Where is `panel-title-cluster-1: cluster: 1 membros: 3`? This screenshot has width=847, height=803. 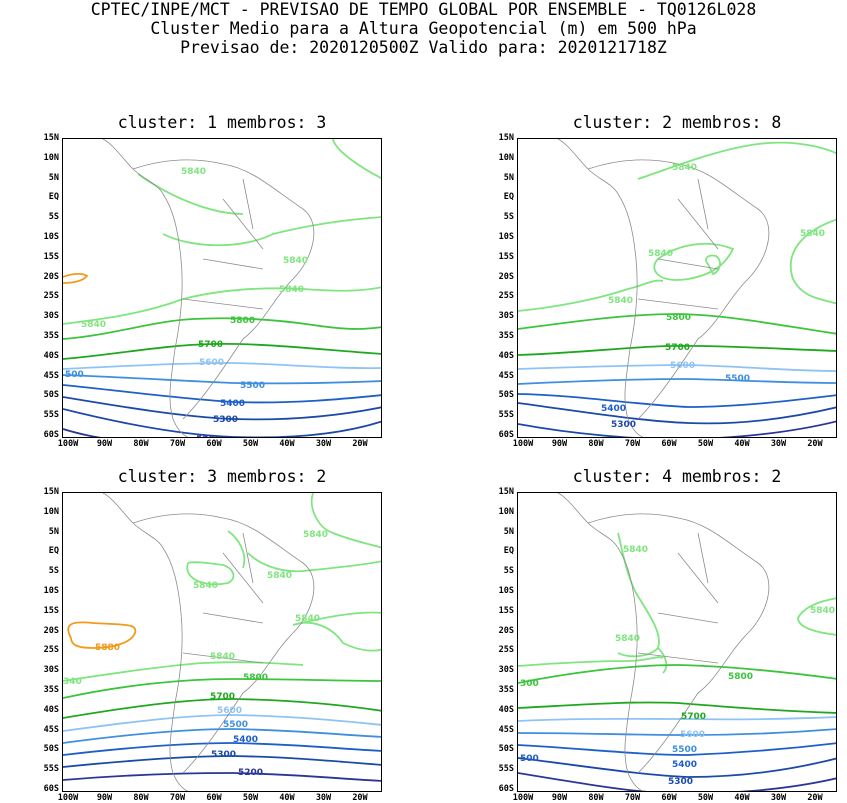
panel-title-cluster-1: cluster: 1 membros: 3 is located at coordinates (222, 122).